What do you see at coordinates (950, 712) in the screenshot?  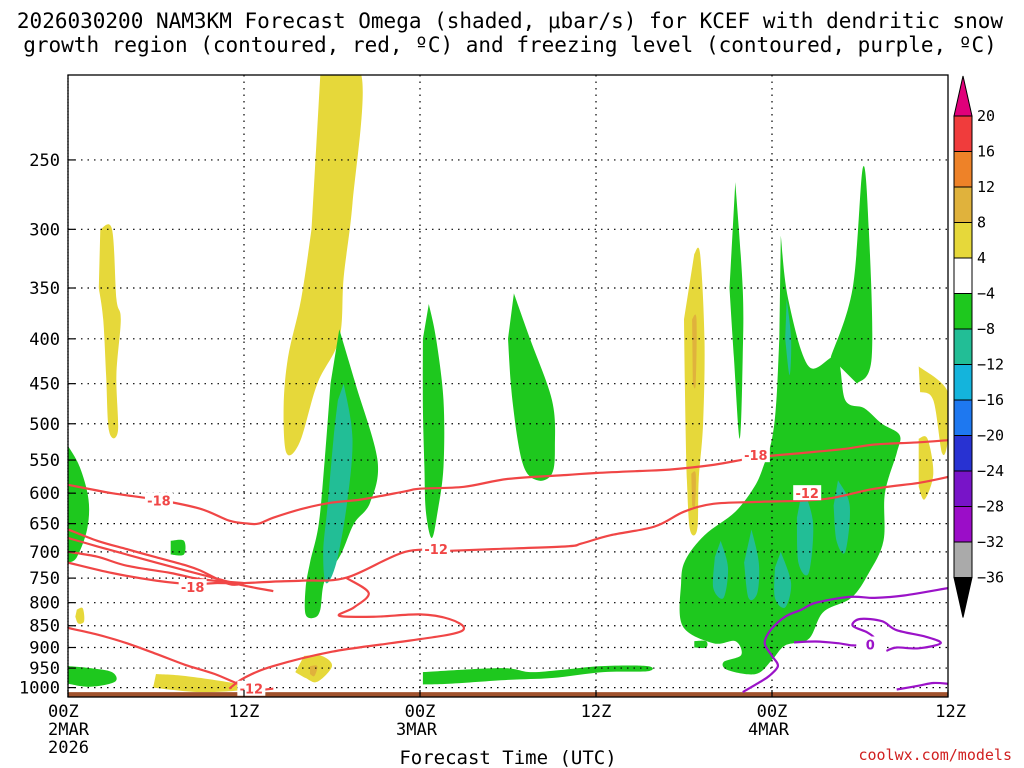 I see `x-tick-label-60: 12Z` at bounding box center [950, 712].